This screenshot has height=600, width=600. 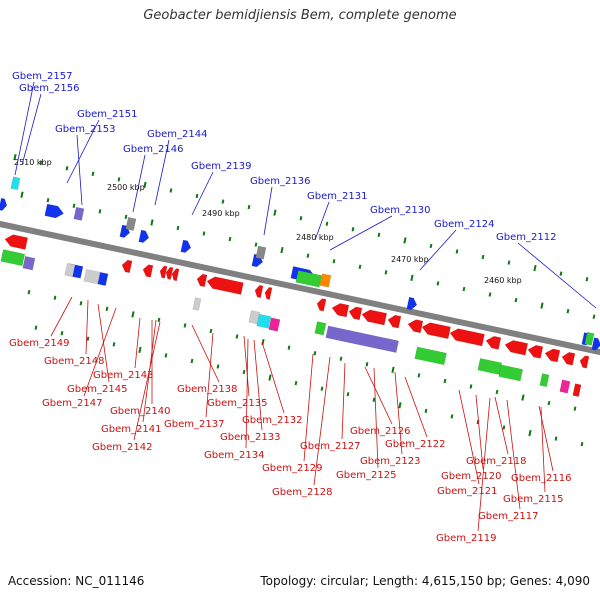 What do you see at coordinates (177, 134) in the screenshot?
I see `gene-label-top: Gbem_2144` at bounding box center [177, 134].